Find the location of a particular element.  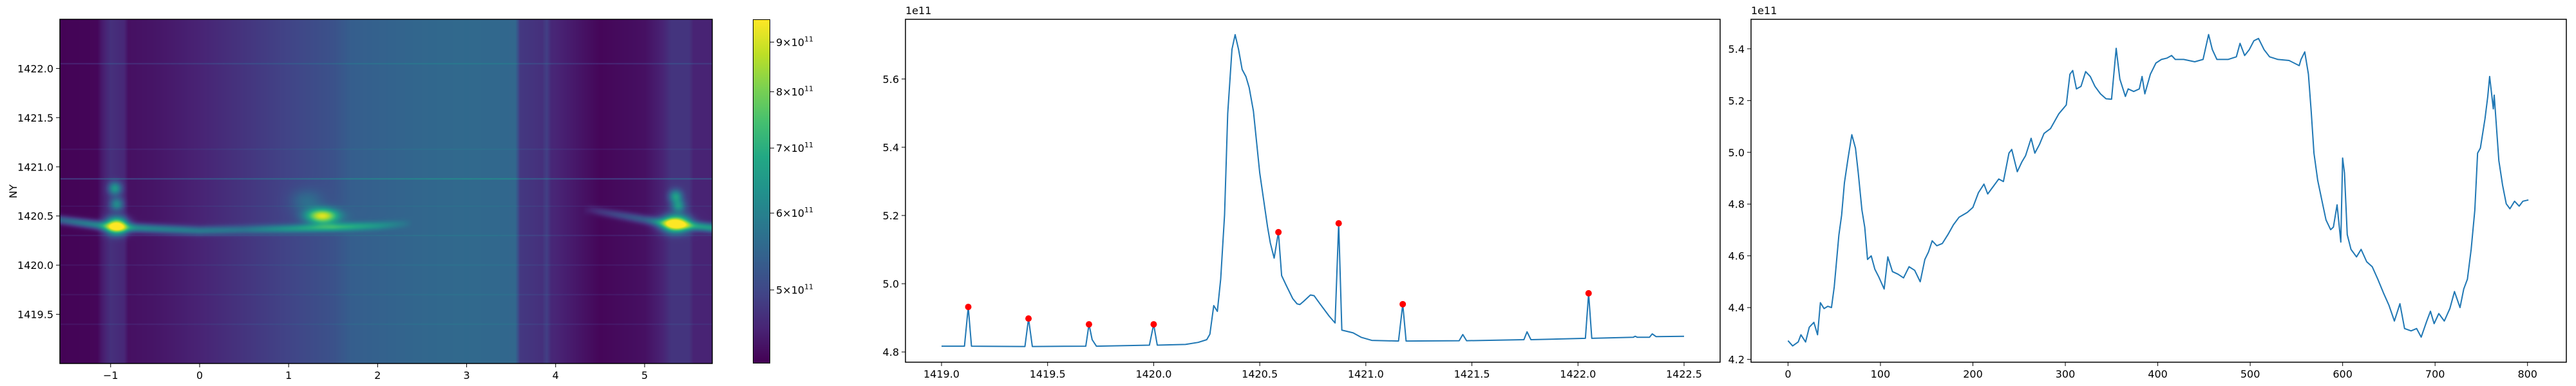

y-tick-label: 1420.5 is located at coordinates (35, 216).